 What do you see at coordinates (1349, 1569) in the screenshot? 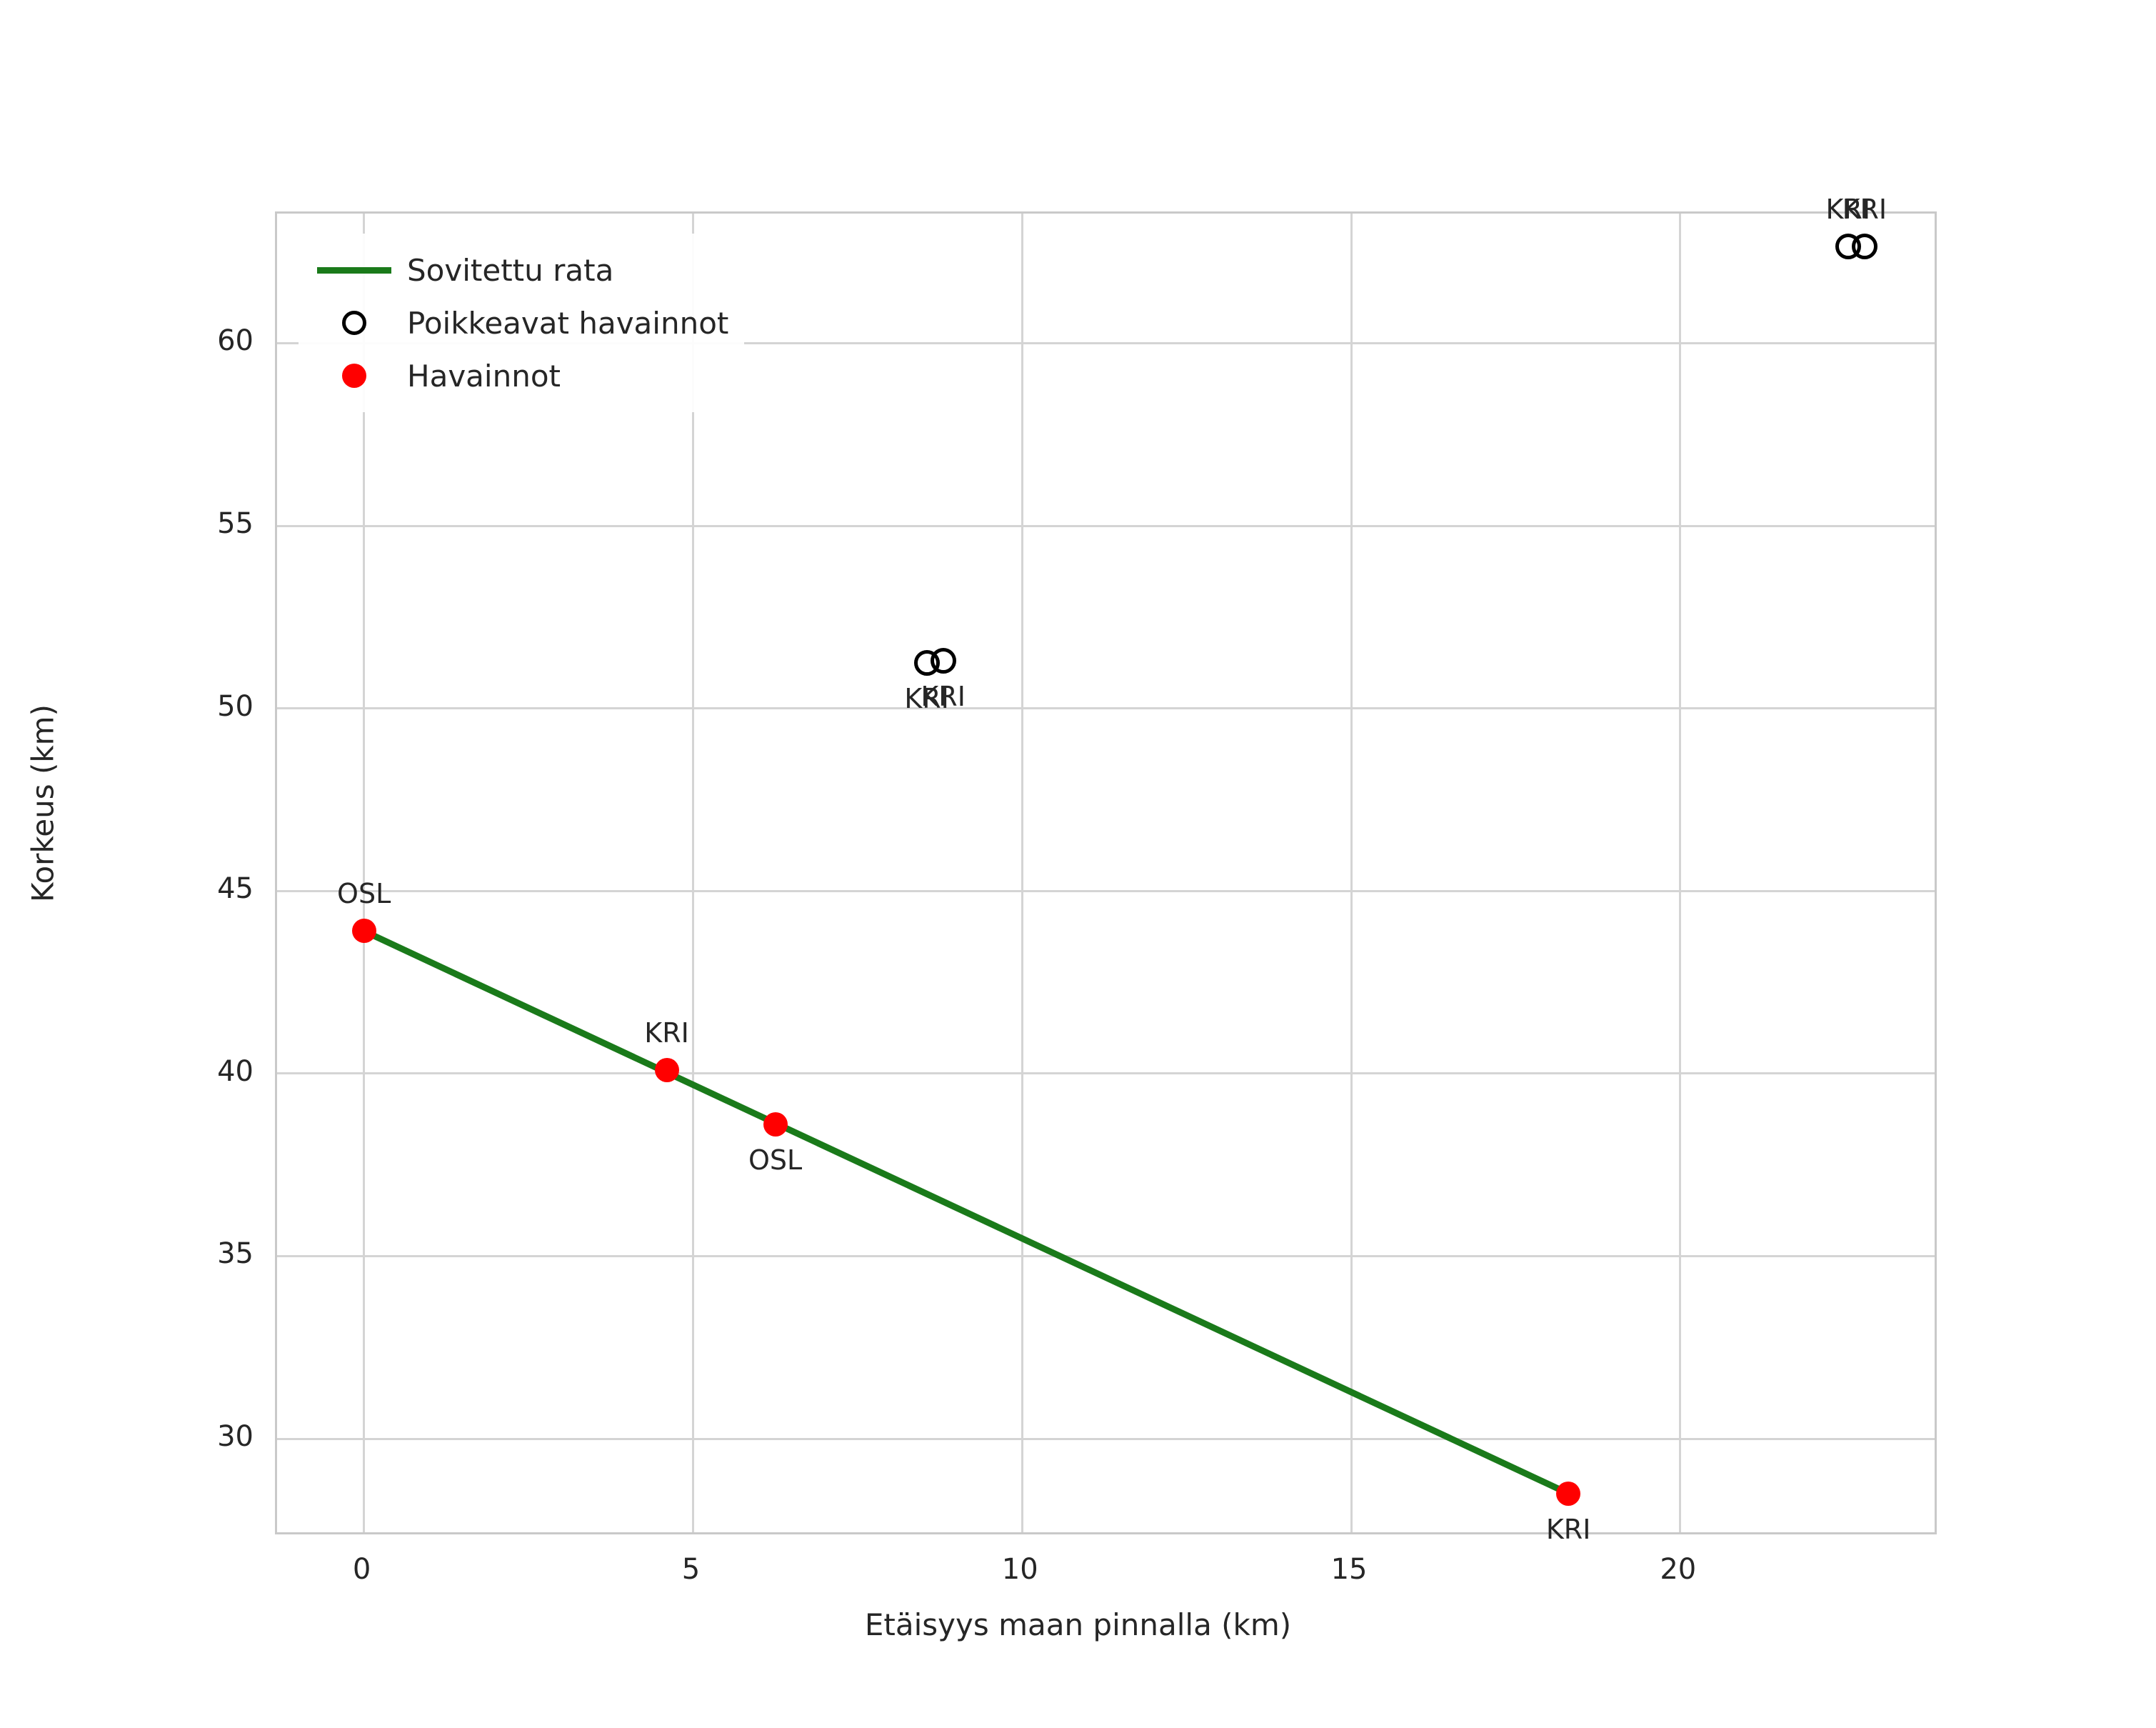
I see `x-tick-label-15: 15` at bounding box center [1349, 1569].